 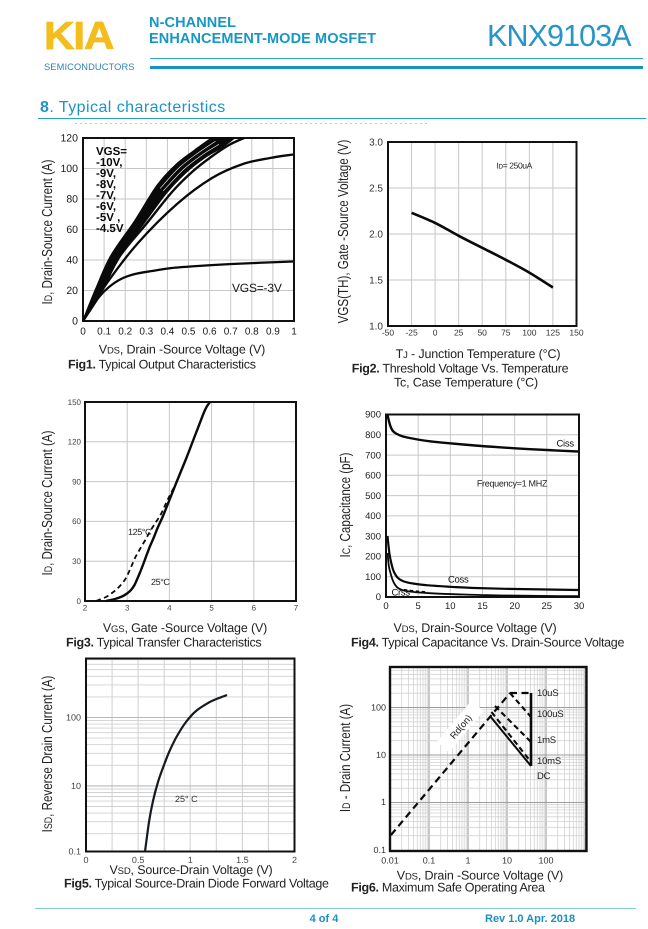 What do you see at coordinates (460, 369) in the screenshot?
I see `svg-text:Fig2. Threshold Voltage Vs. Te: Fig2. Threshold Voltage Vs. Temperature` at bounding box center [460, 369].